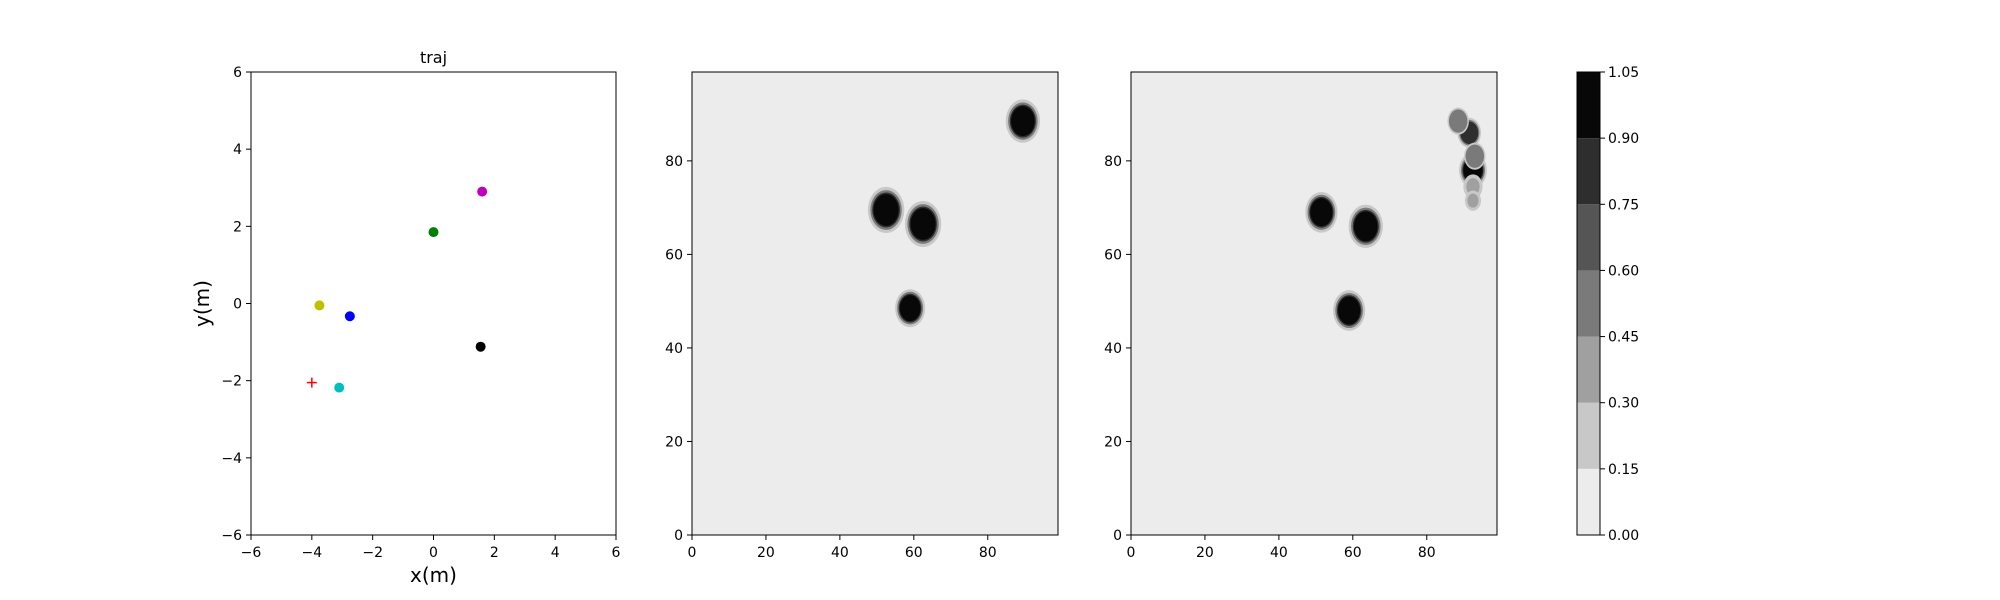 The height and width of the screenshot is (600, 2000). I want to click on y-tick-label: −4, so click(231, 459).